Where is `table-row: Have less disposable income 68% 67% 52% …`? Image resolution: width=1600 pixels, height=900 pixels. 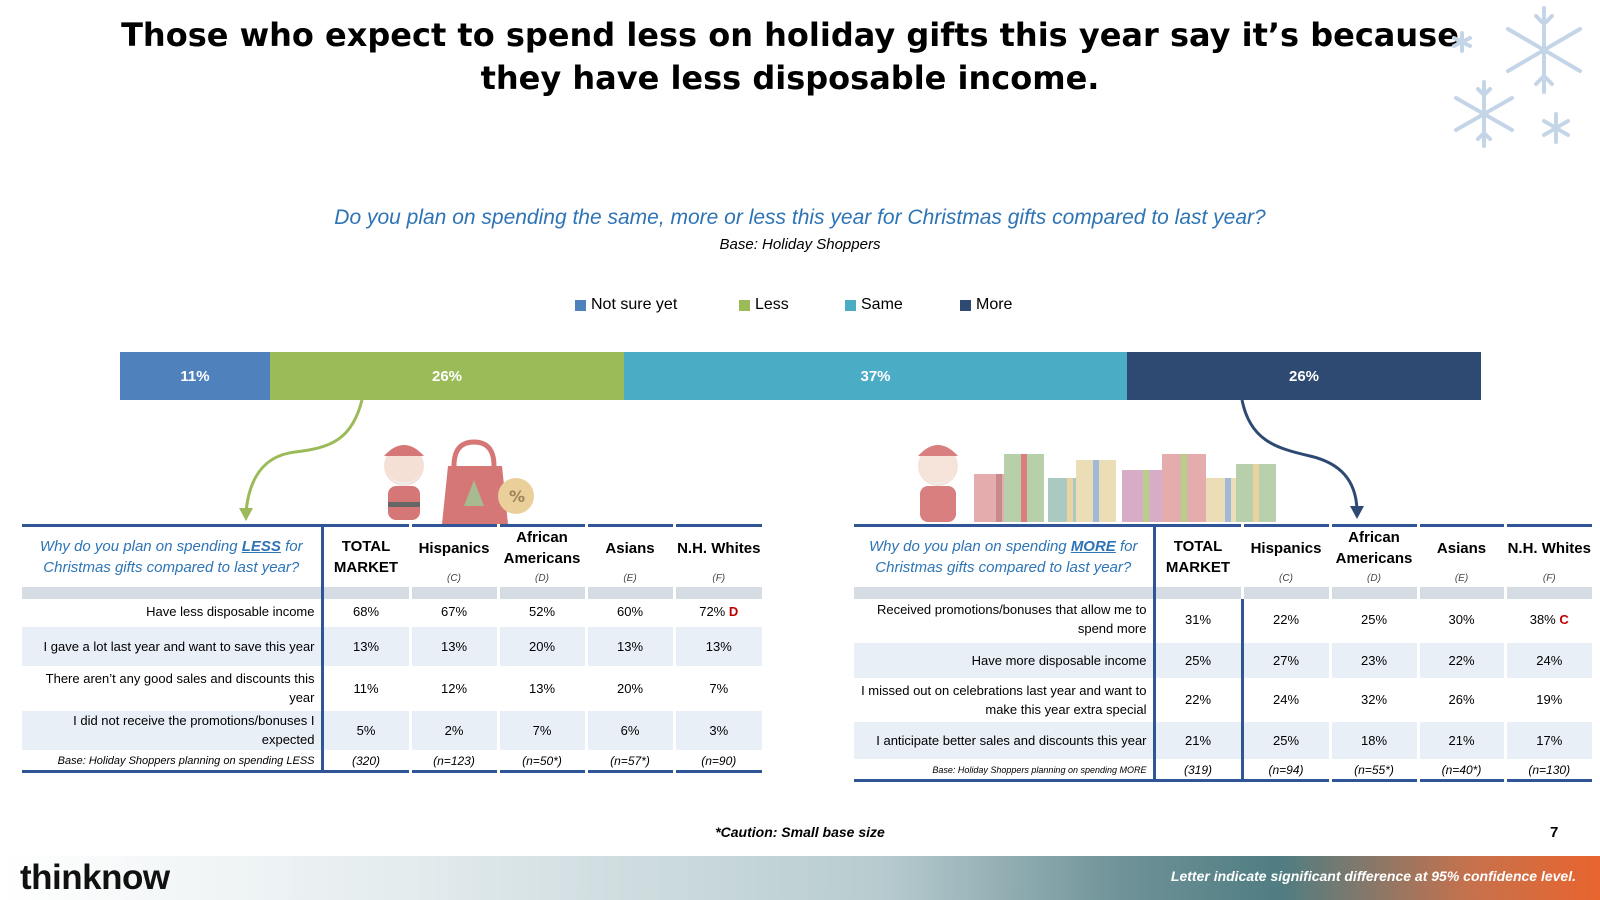 table-row: Have less disposable income 68% 67% 52% … is located at coordinates (392, 612).